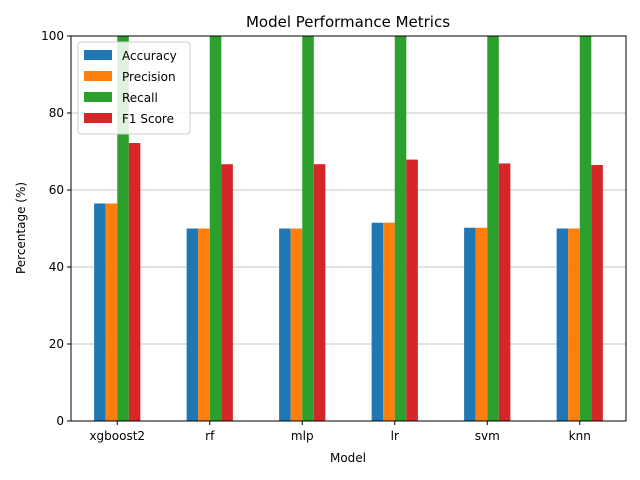  I want to click on chart-title: Model Performance Metrics, so click(348, 22).